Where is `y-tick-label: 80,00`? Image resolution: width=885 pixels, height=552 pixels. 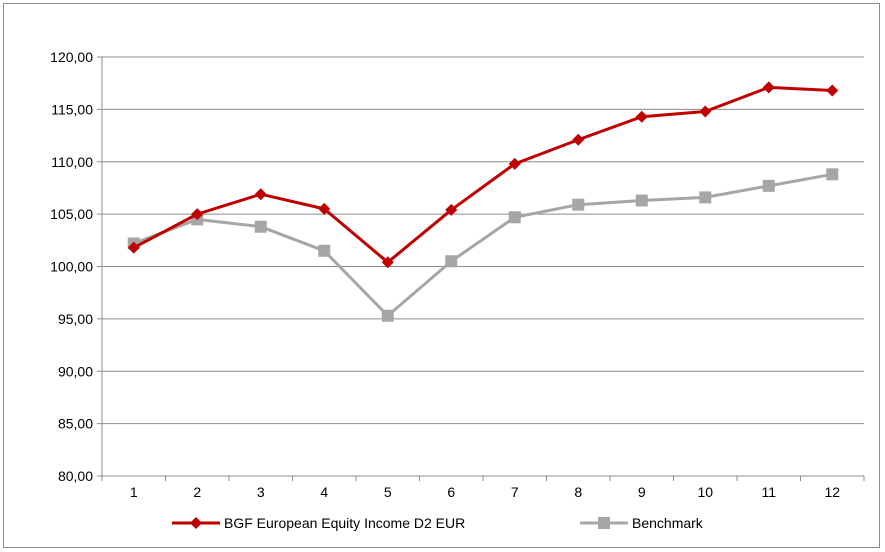 y-tick-label: 80,00 is located at coordinates (75, 476).